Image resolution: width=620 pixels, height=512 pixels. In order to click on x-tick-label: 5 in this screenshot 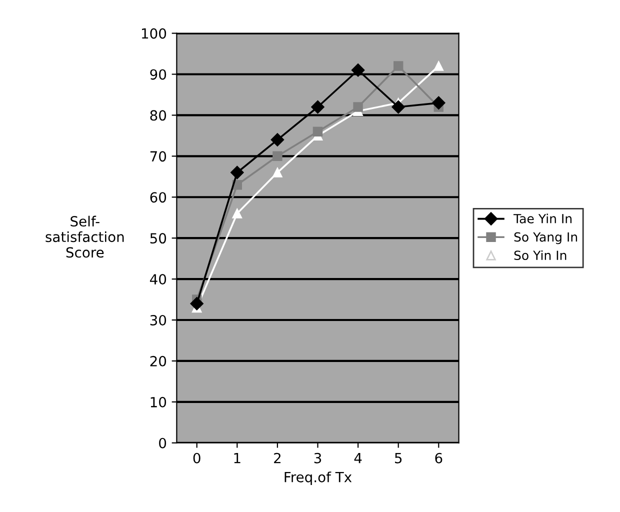, I will do `click(398, 458)`.